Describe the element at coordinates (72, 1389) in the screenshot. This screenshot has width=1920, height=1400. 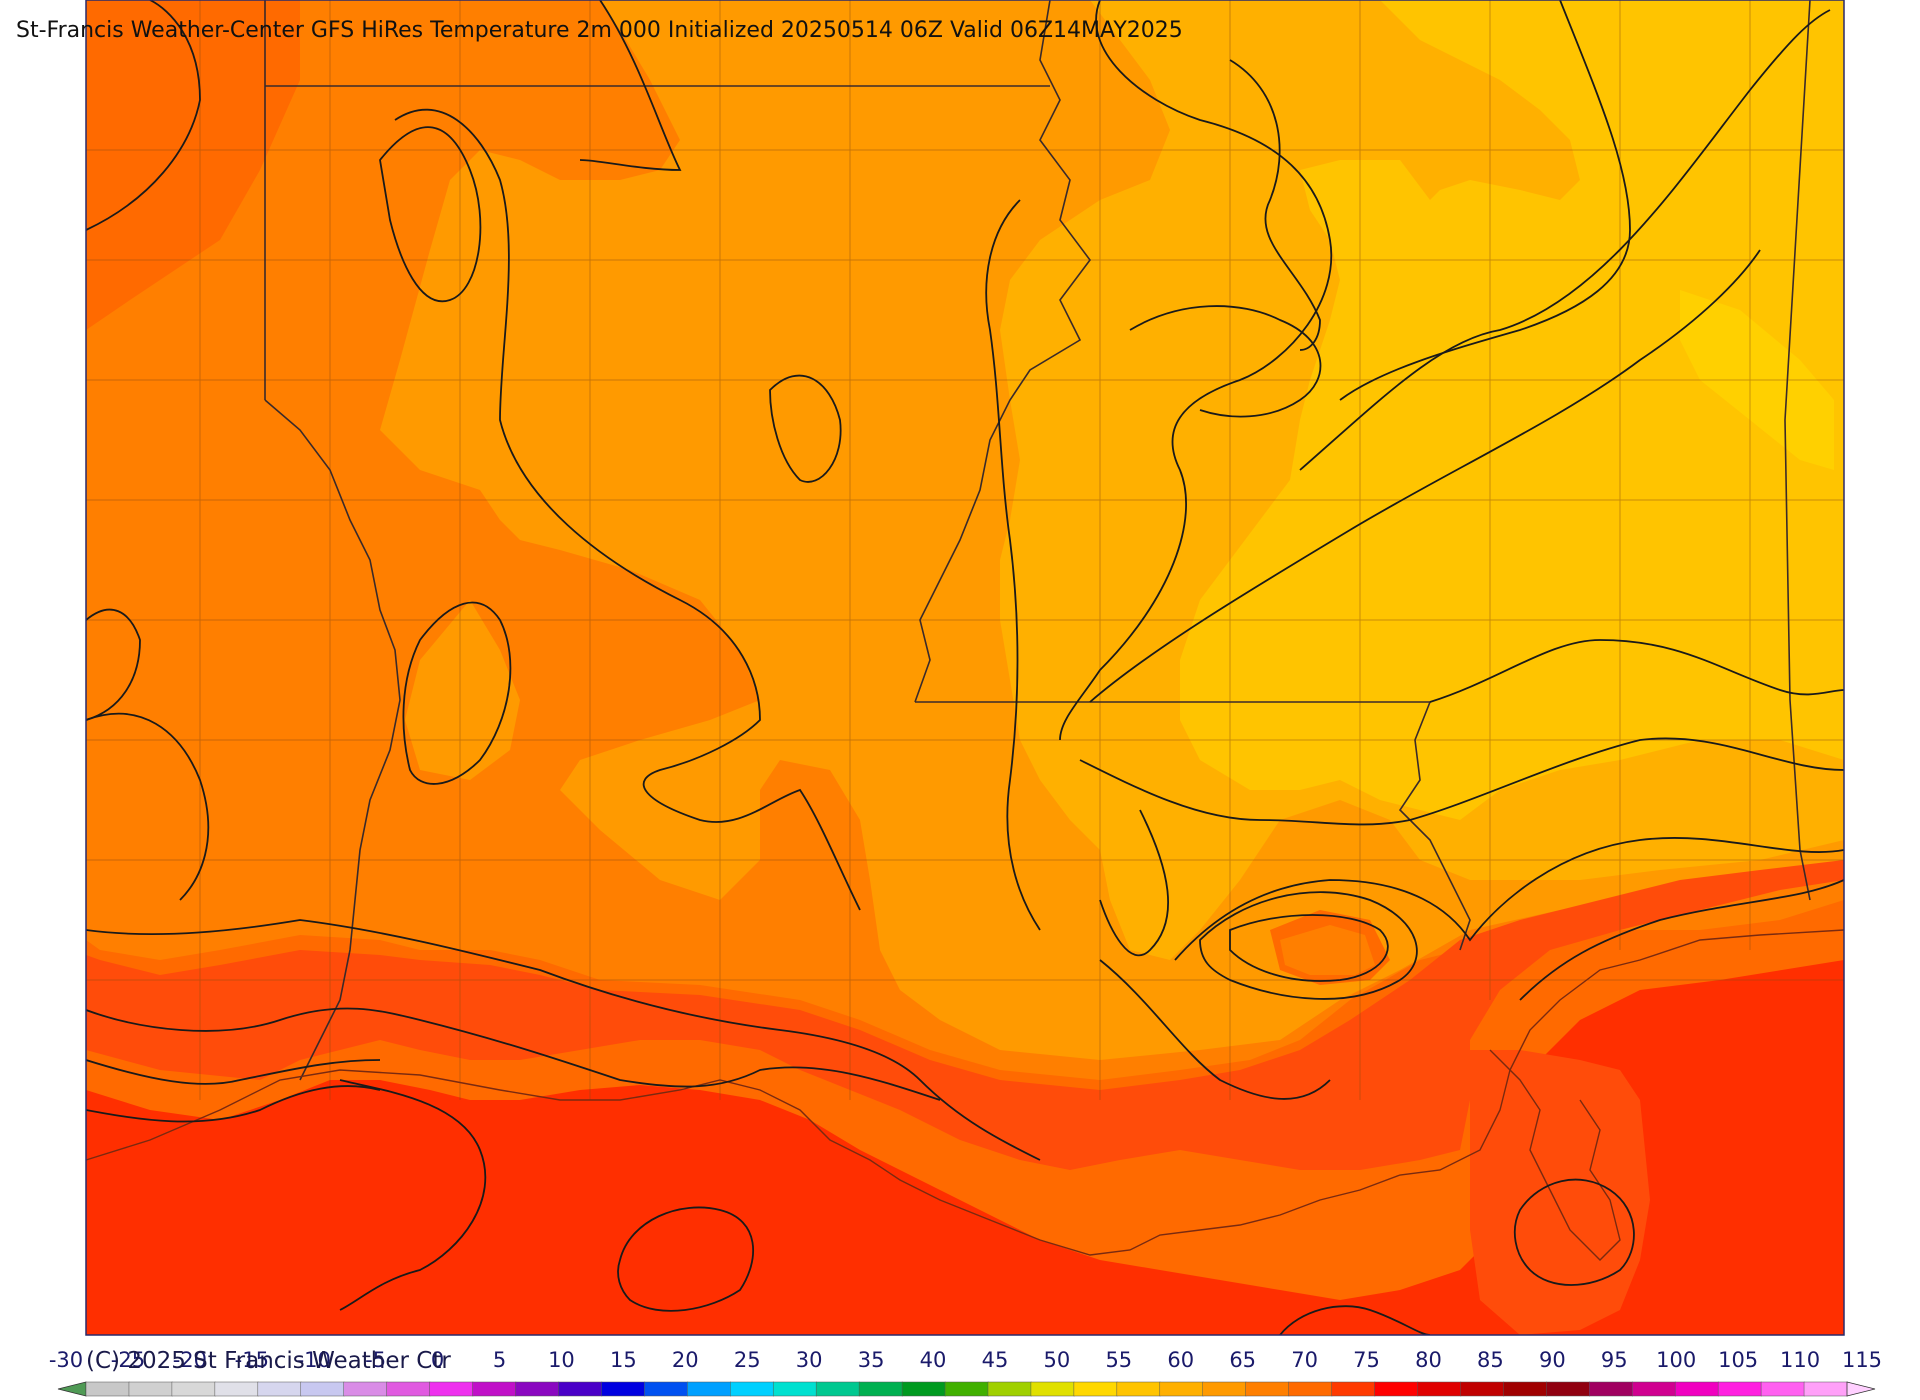
I see `colorbar-under-arrow` at that location.